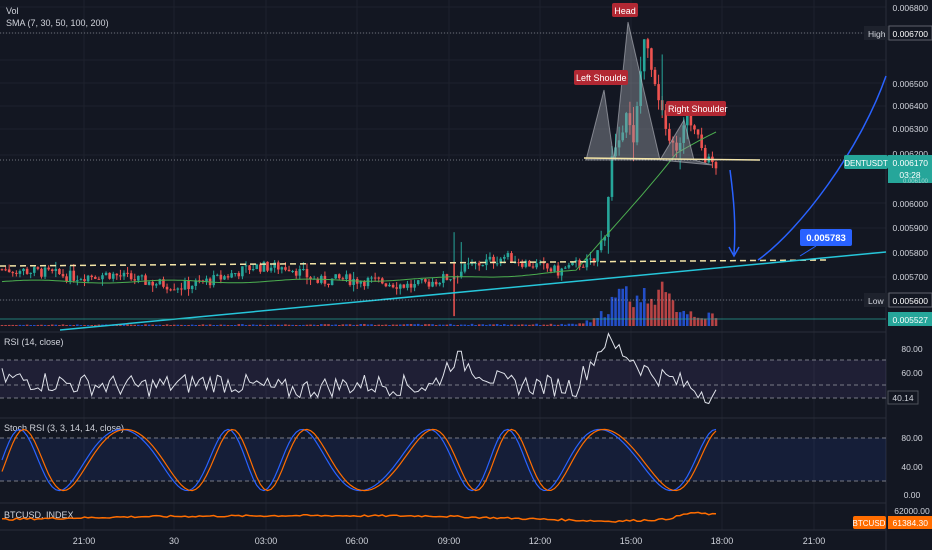 Image resolution: width=932 pixels, height=550 pixels. What do you see at coordinates (911, 204) in the screenshot?
I see `price-tick: 0.006000` at bounding box center [911, 204].